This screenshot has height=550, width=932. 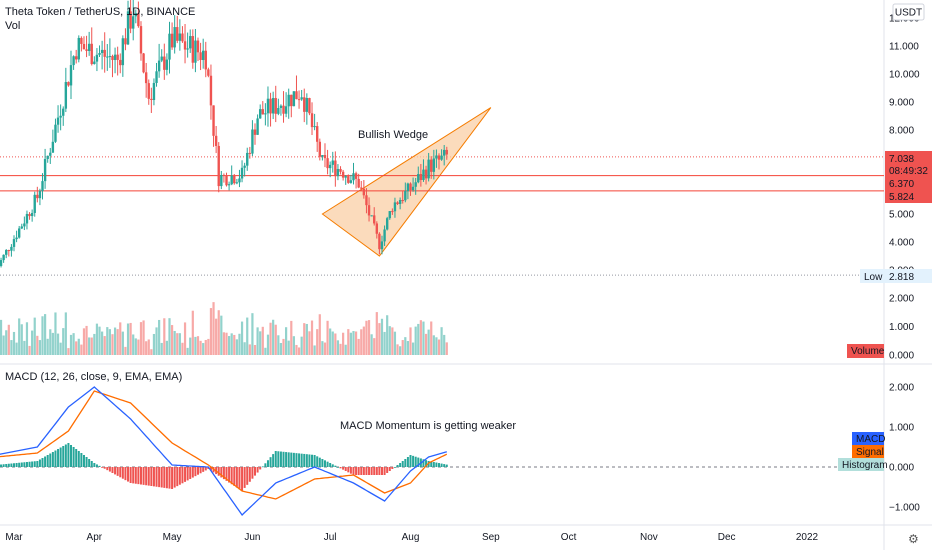 What do you see at coordinates (904, 47) in the screenshot?
I see `price-axis-tick-label: 11.000` at bounding box center [904, 47].